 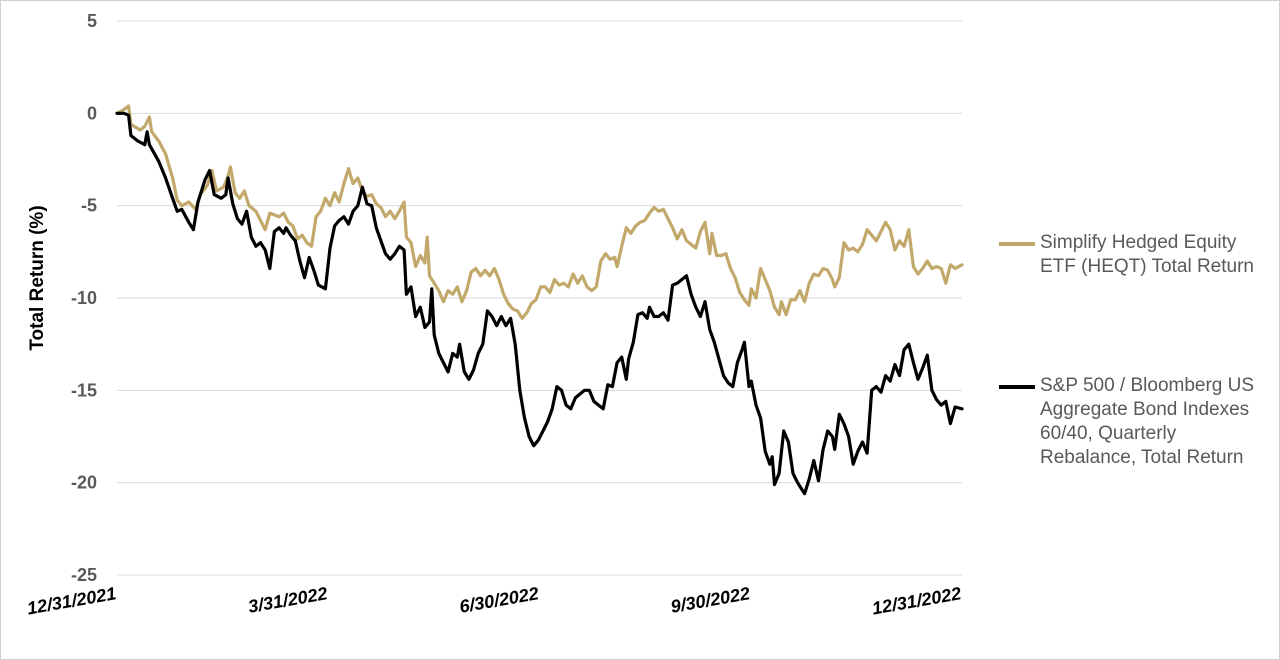 What do you see at coordinates (710, 600) in the screenshot?
I see `x-tick-label: 9/30/2022` at bounding box center [710, 600].